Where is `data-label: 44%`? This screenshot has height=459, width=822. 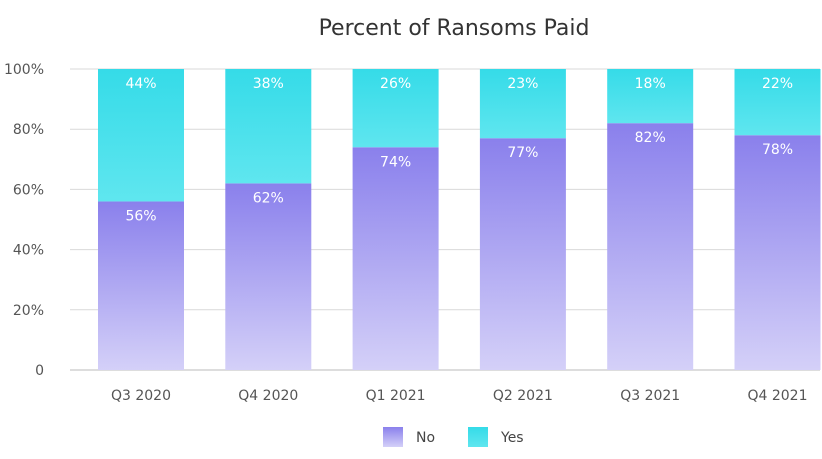
data-label: 44% is located at coordinates (140, 84).